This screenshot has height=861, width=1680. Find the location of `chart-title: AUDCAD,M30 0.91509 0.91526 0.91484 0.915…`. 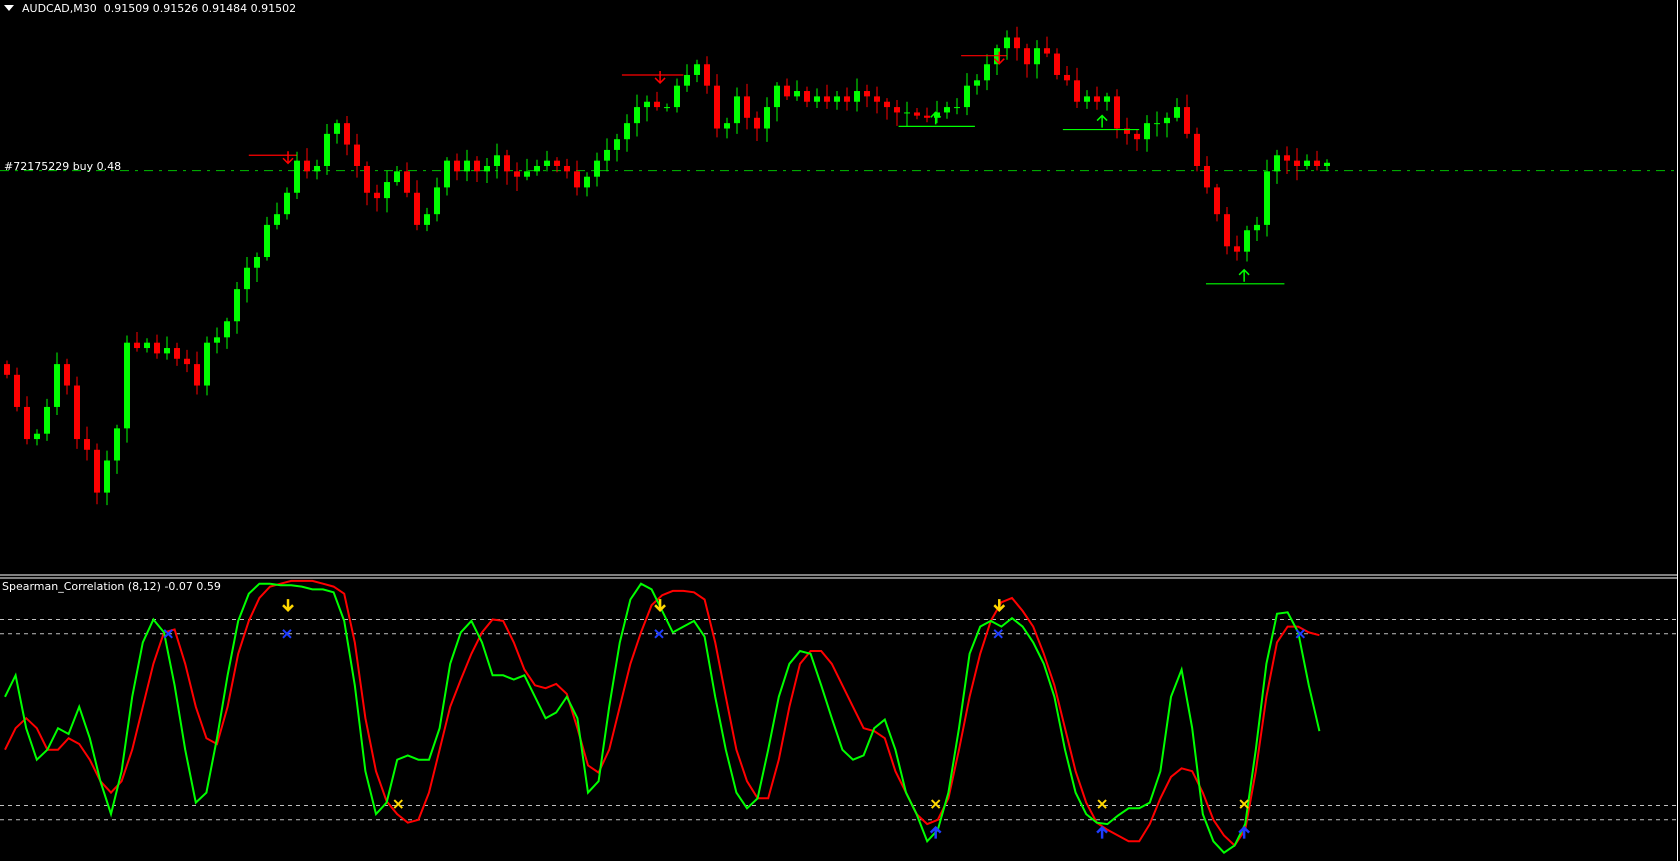

chart-title: AUDCAD,M30 0.91509 0.91526 0.91484 0.915… is located at coordinates (150, 8).